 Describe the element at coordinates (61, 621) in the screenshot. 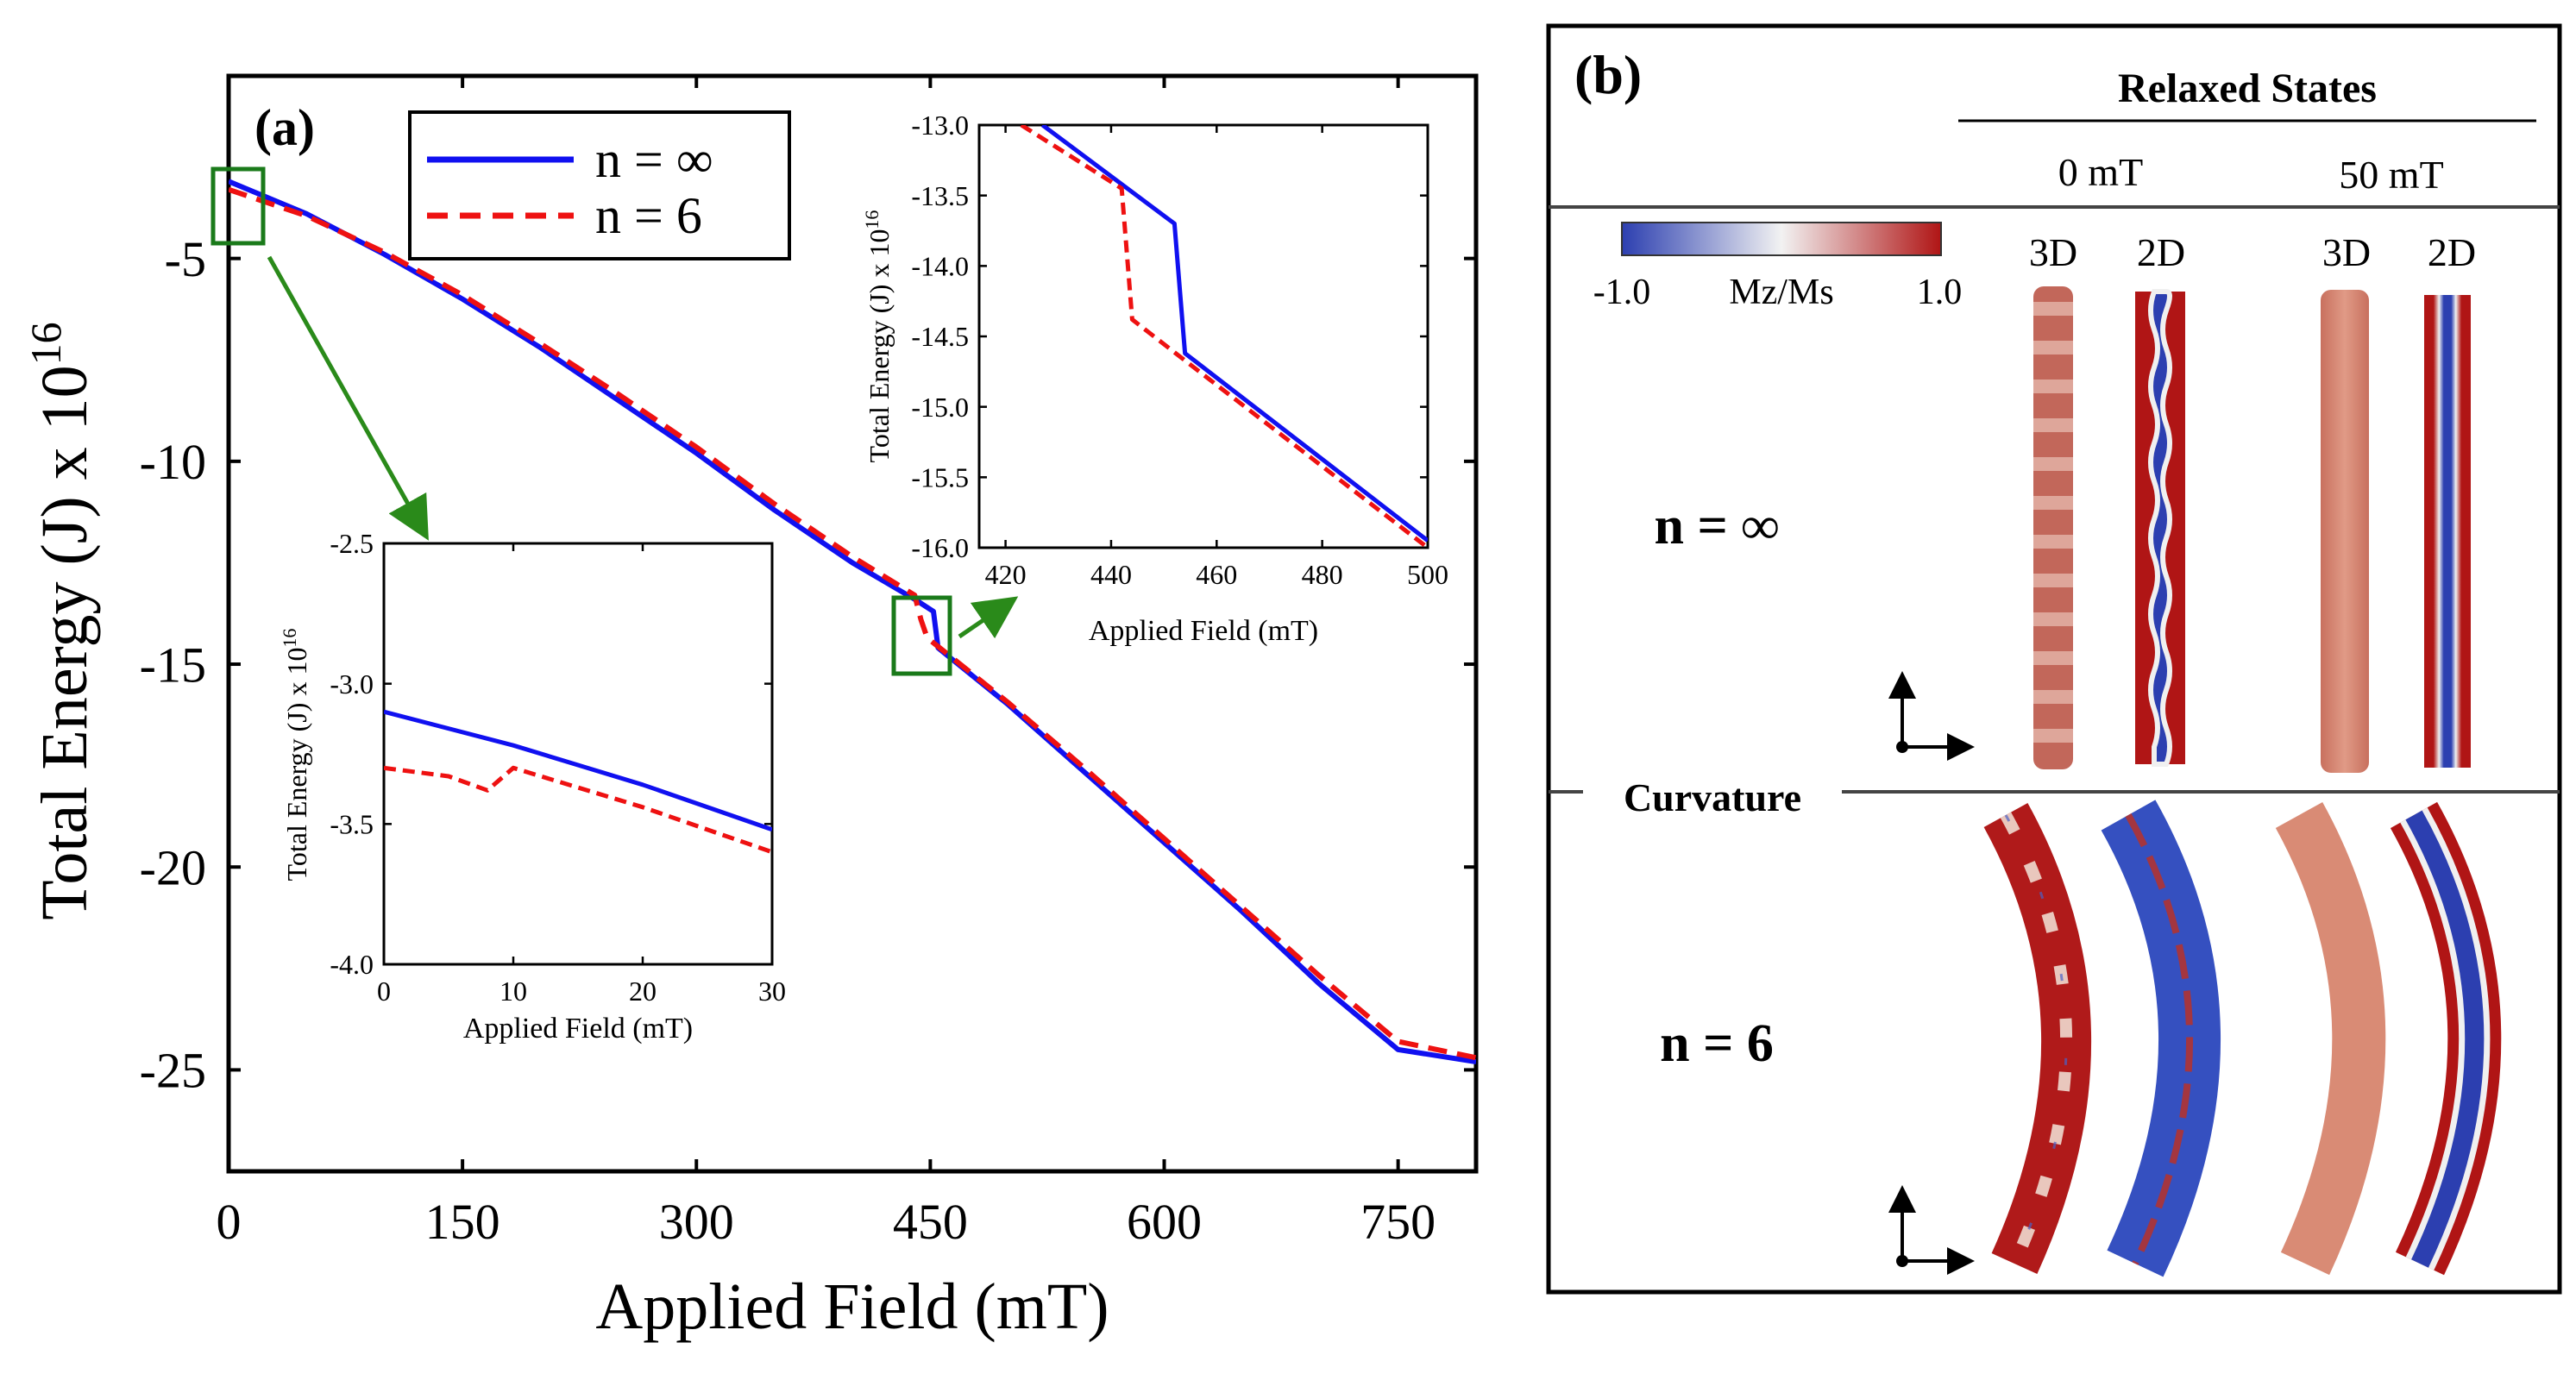

I see `main-y-axis-label: Total Energy (J) x 1016` at that location.